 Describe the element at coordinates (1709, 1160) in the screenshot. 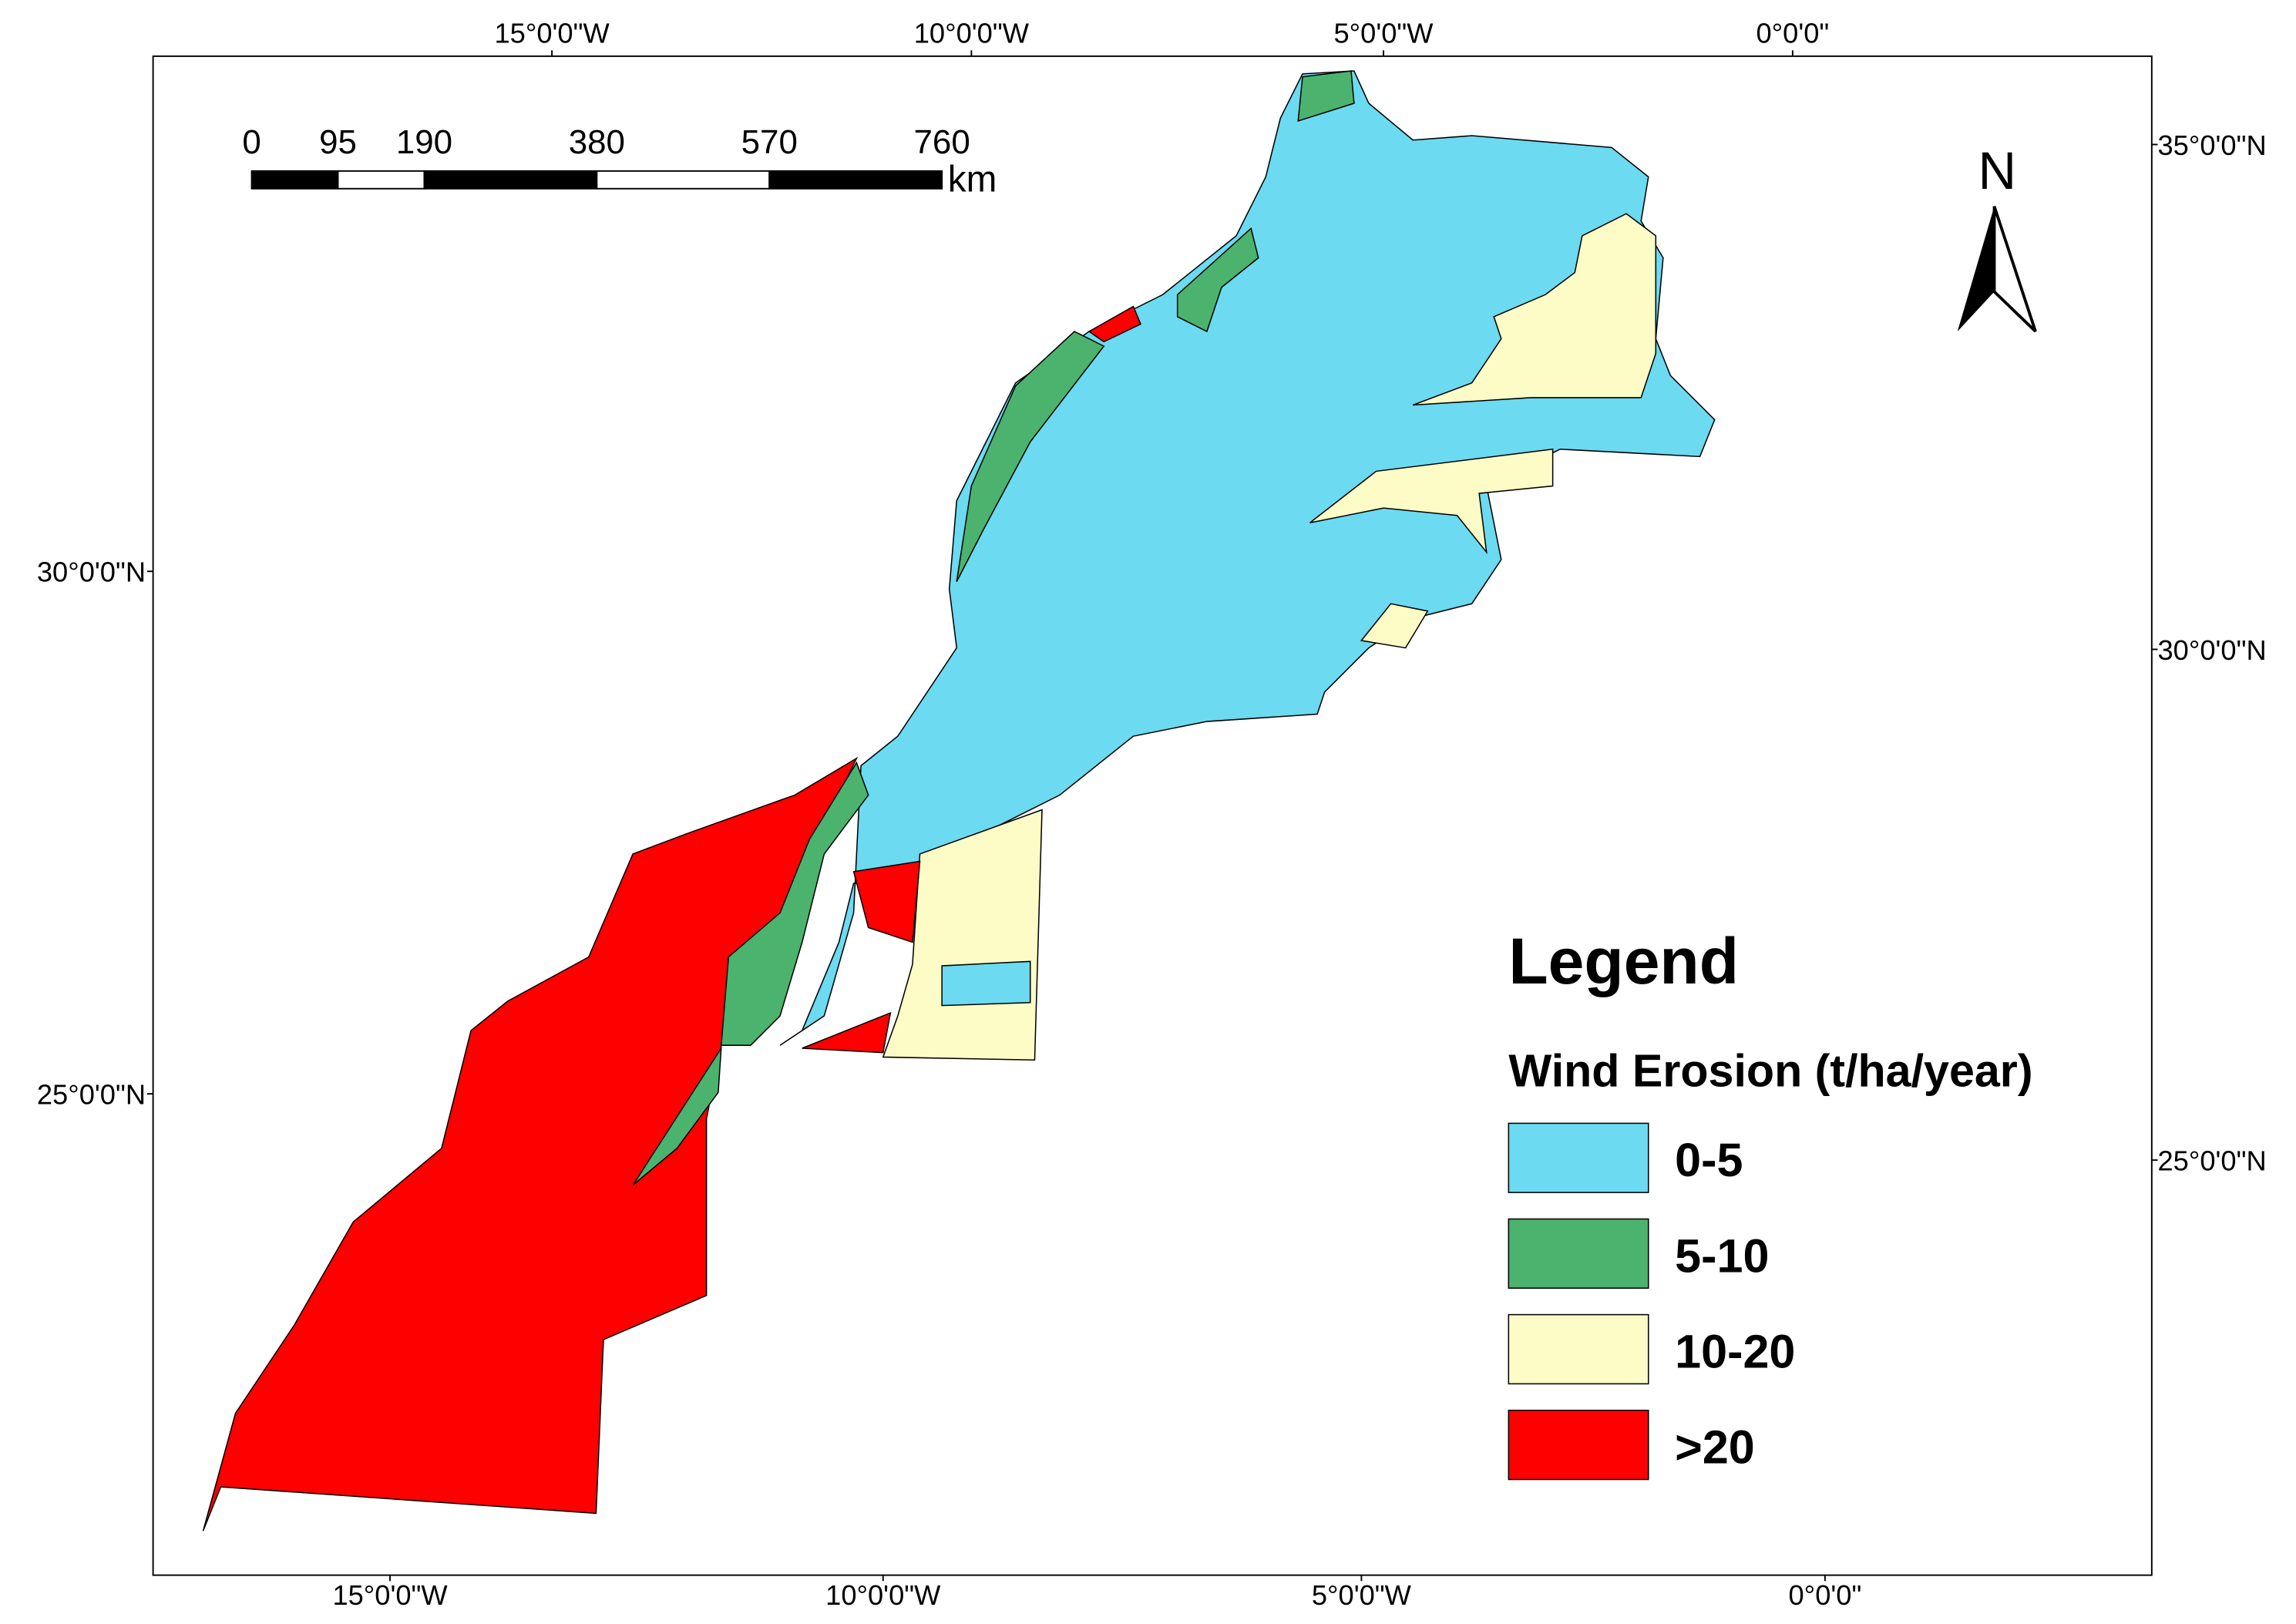

I see `legend-label: 0-5` at that location.